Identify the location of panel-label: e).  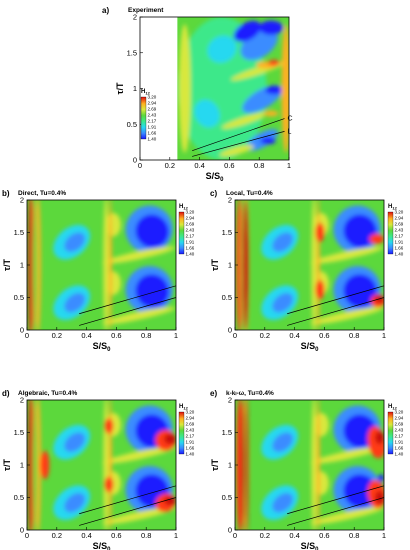
(213, 393).